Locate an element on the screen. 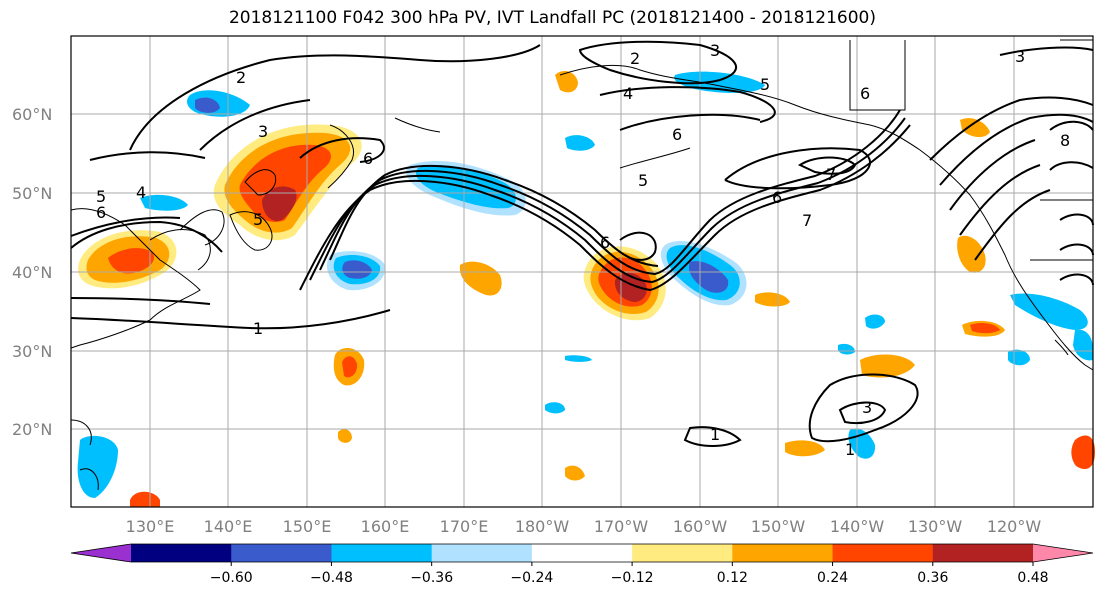 Image resolution: width=1105 pixels, height=601 pixels. lon-label: 160°W is located at coordinates (700, 526).